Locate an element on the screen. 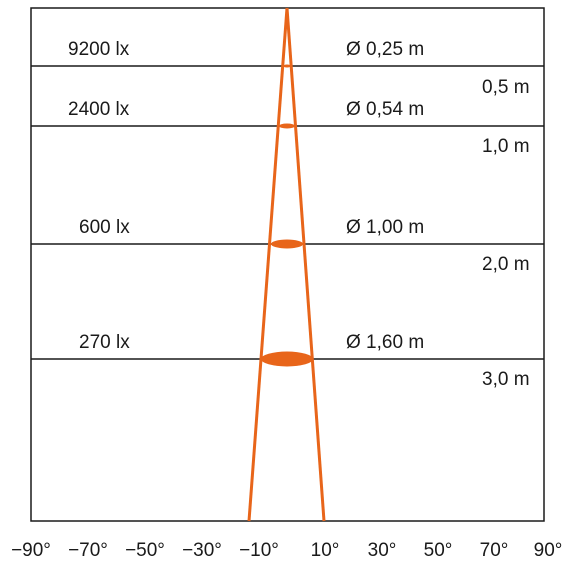  diameter-label-4: Ø 1,60 m is located at coordinates (385, 342).